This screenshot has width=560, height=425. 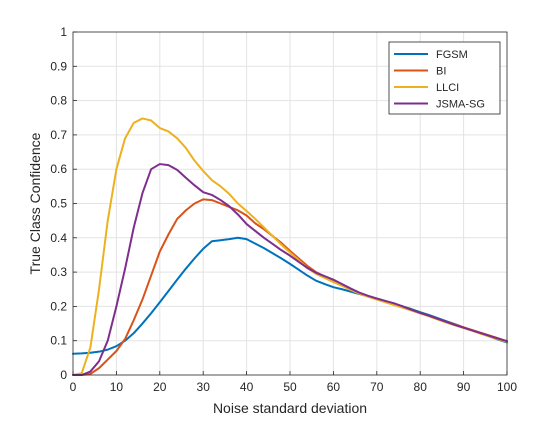 I want to click on y-tick-label: 0, so click(x=63, y=375).